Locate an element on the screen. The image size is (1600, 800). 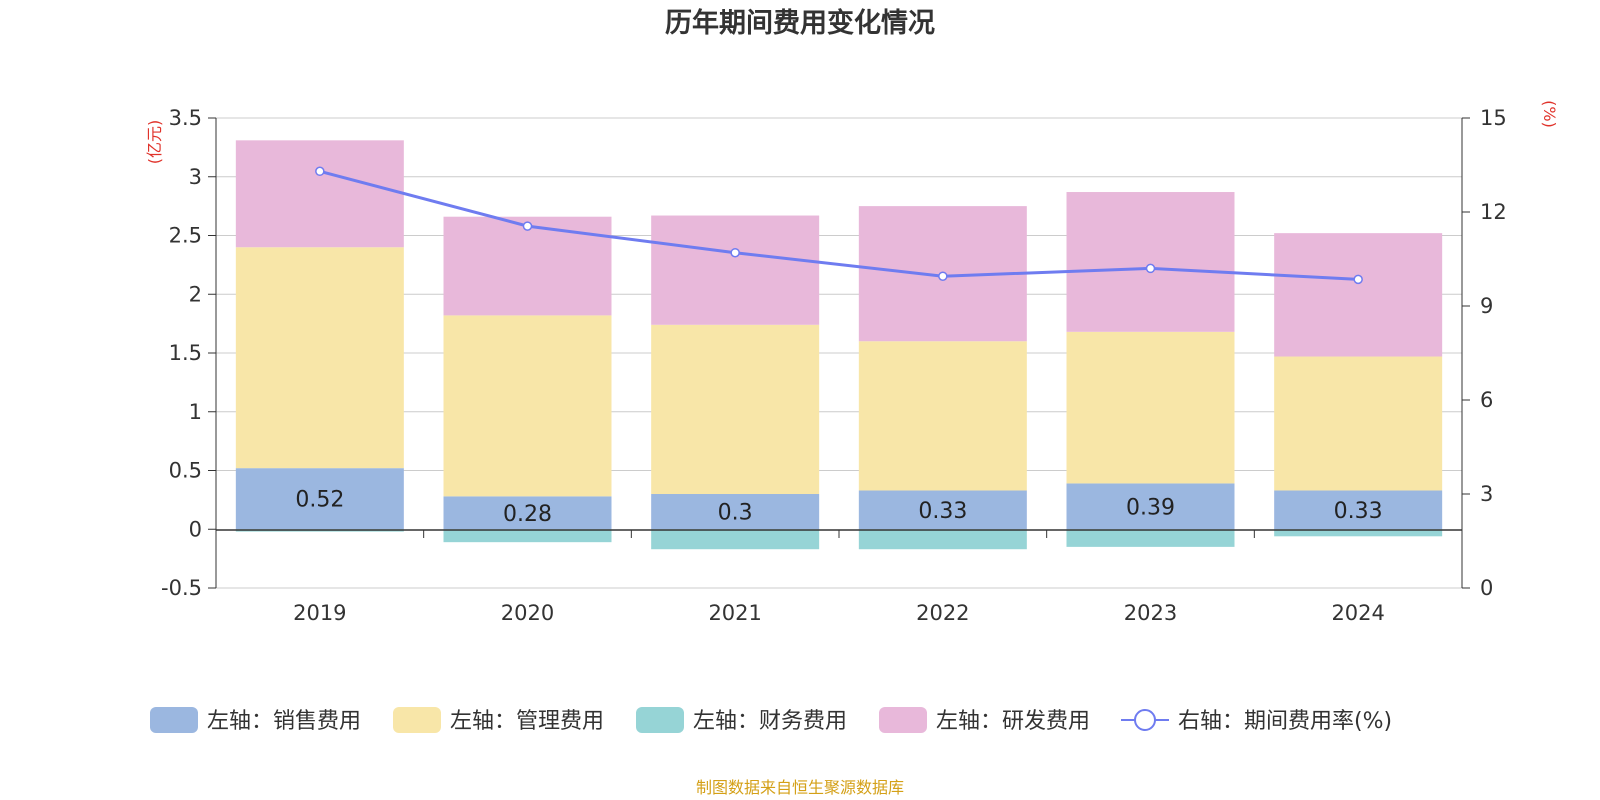
line-layer is located at coordinates (839, 225).